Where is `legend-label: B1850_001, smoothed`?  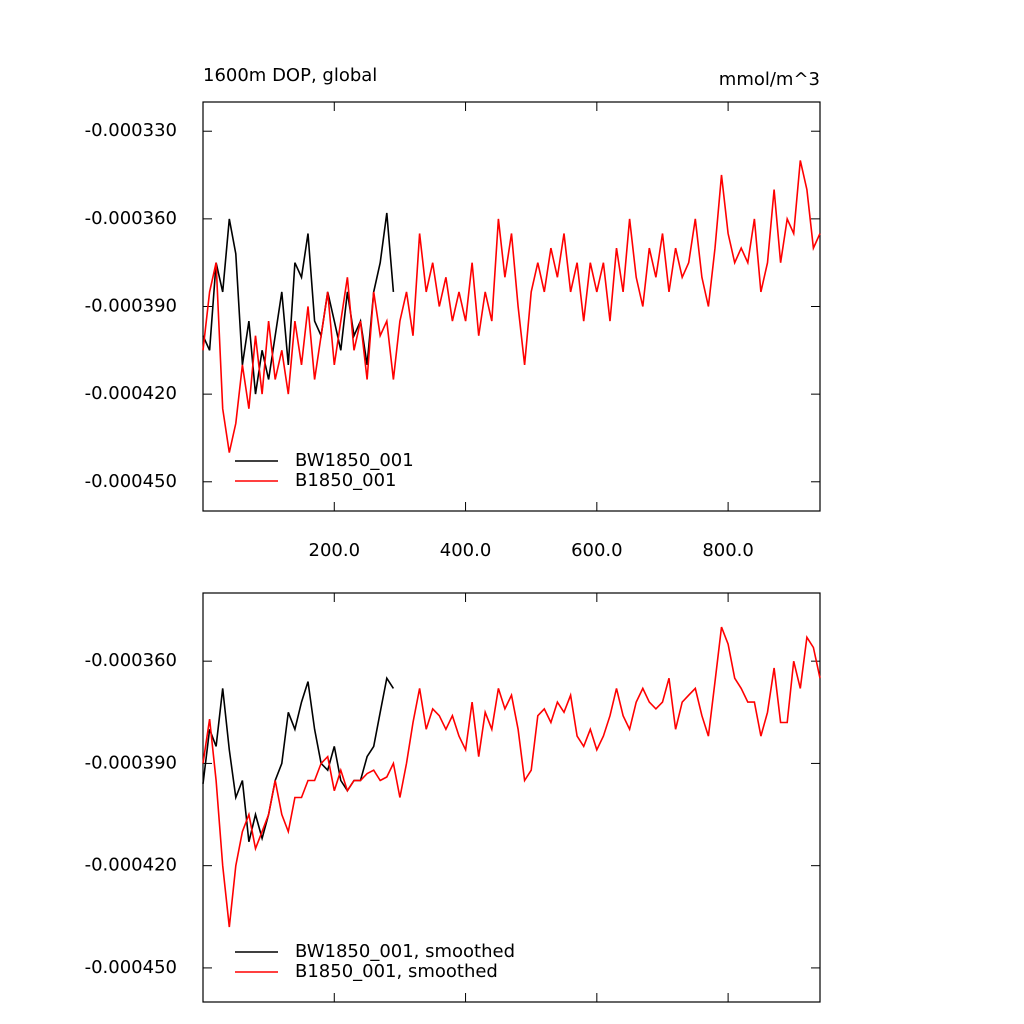
legend-label: B1850_001, smoothed is located at coordinates (396, 971).